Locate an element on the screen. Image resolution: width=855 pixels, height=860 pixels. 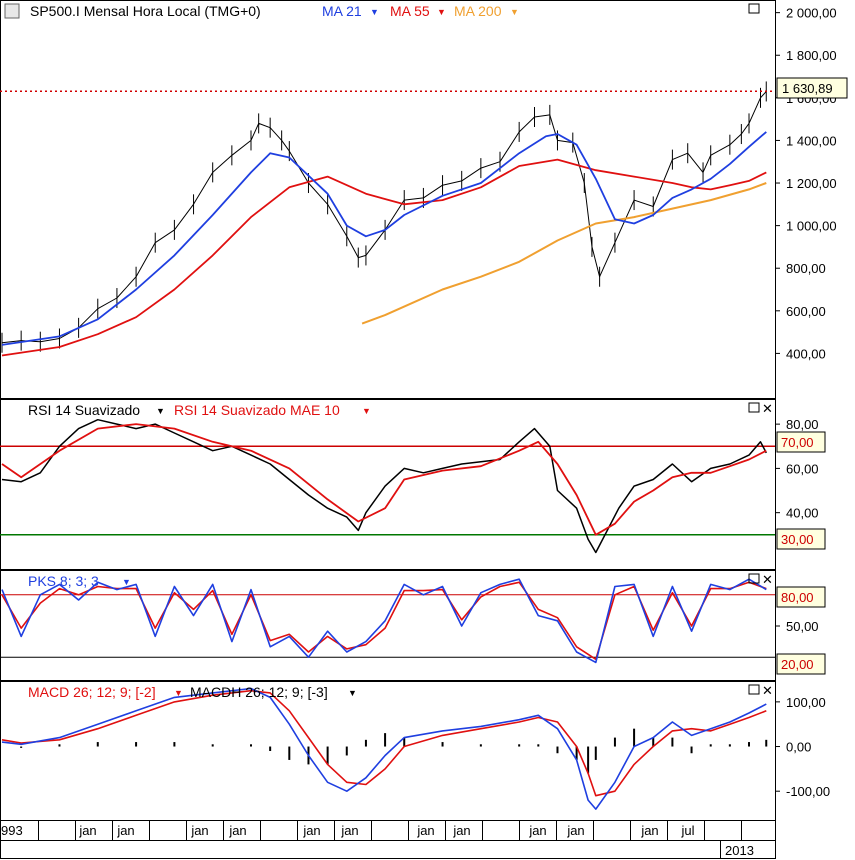
price-y-tick-label: 1 400,00 is located at coordinates (811, 140).